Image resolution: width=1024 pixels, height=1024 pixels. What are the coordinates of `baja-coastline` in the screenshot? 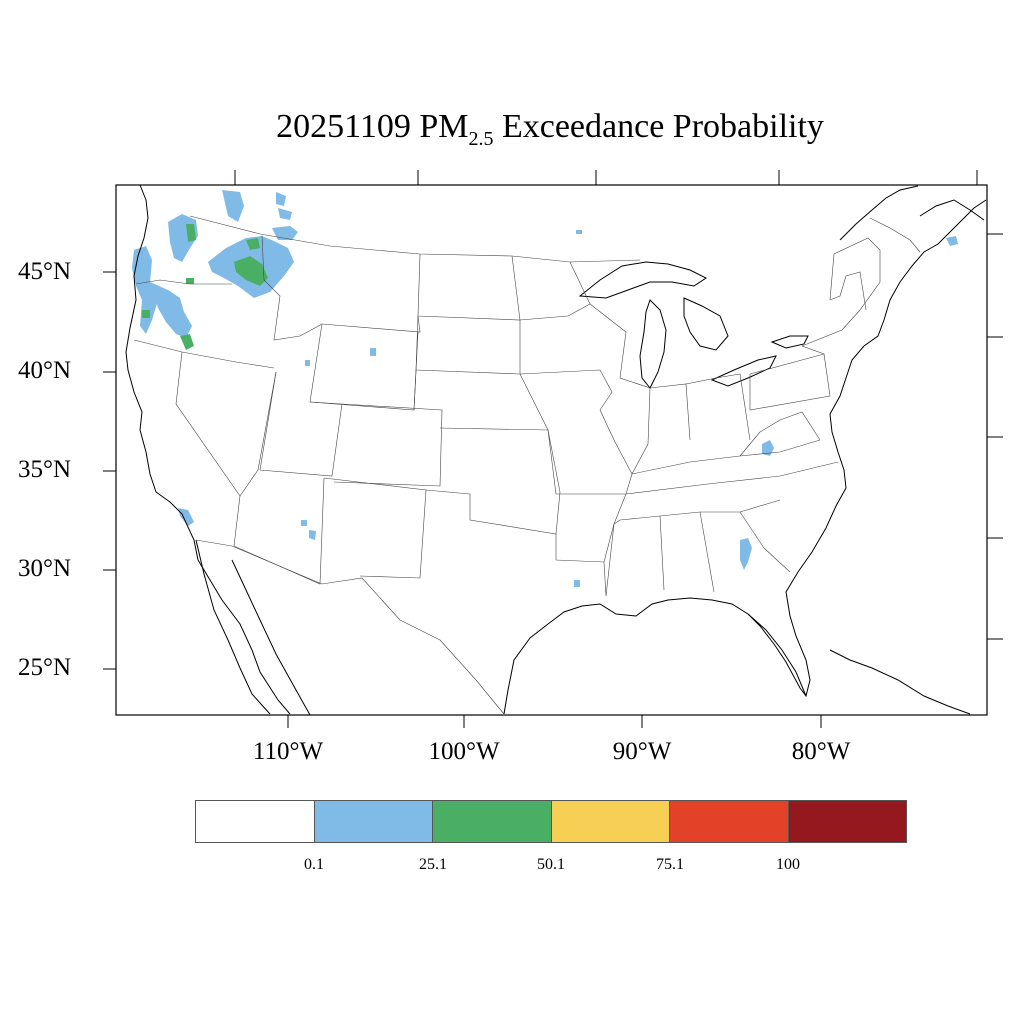 It's located at (233, 627).